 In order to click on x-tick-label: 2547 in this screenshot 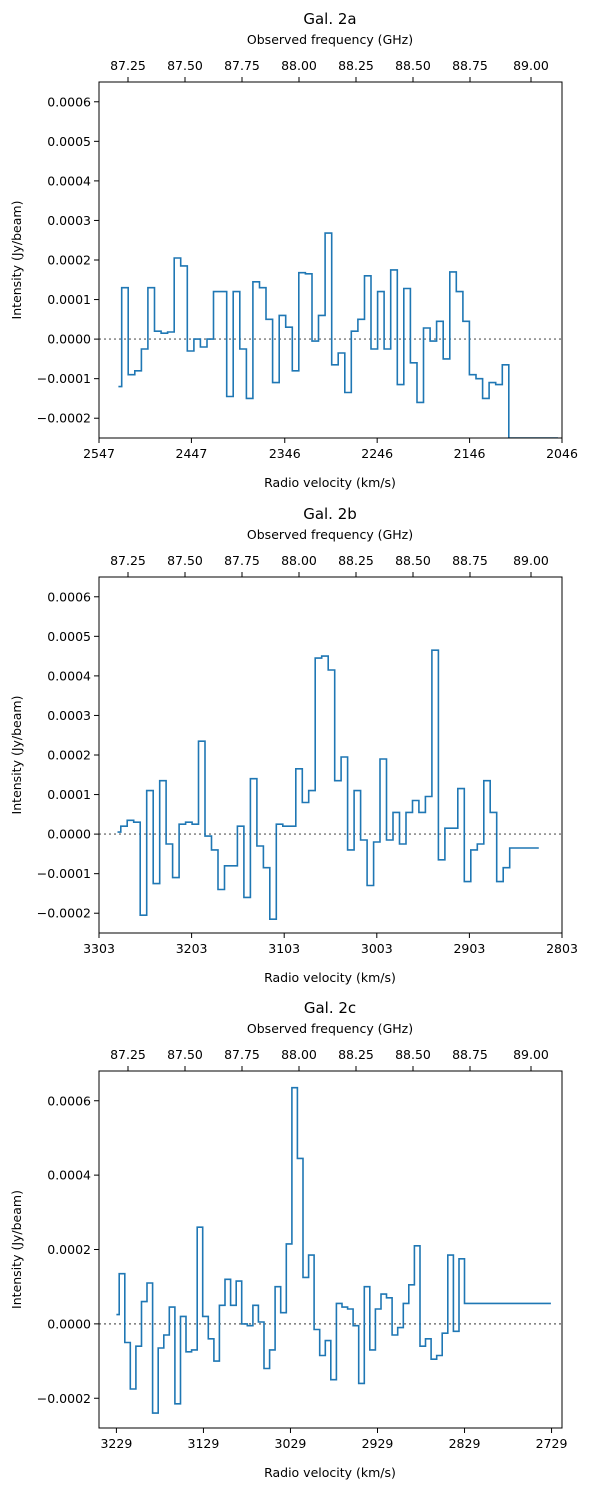, I will do `click(99, 453)`.